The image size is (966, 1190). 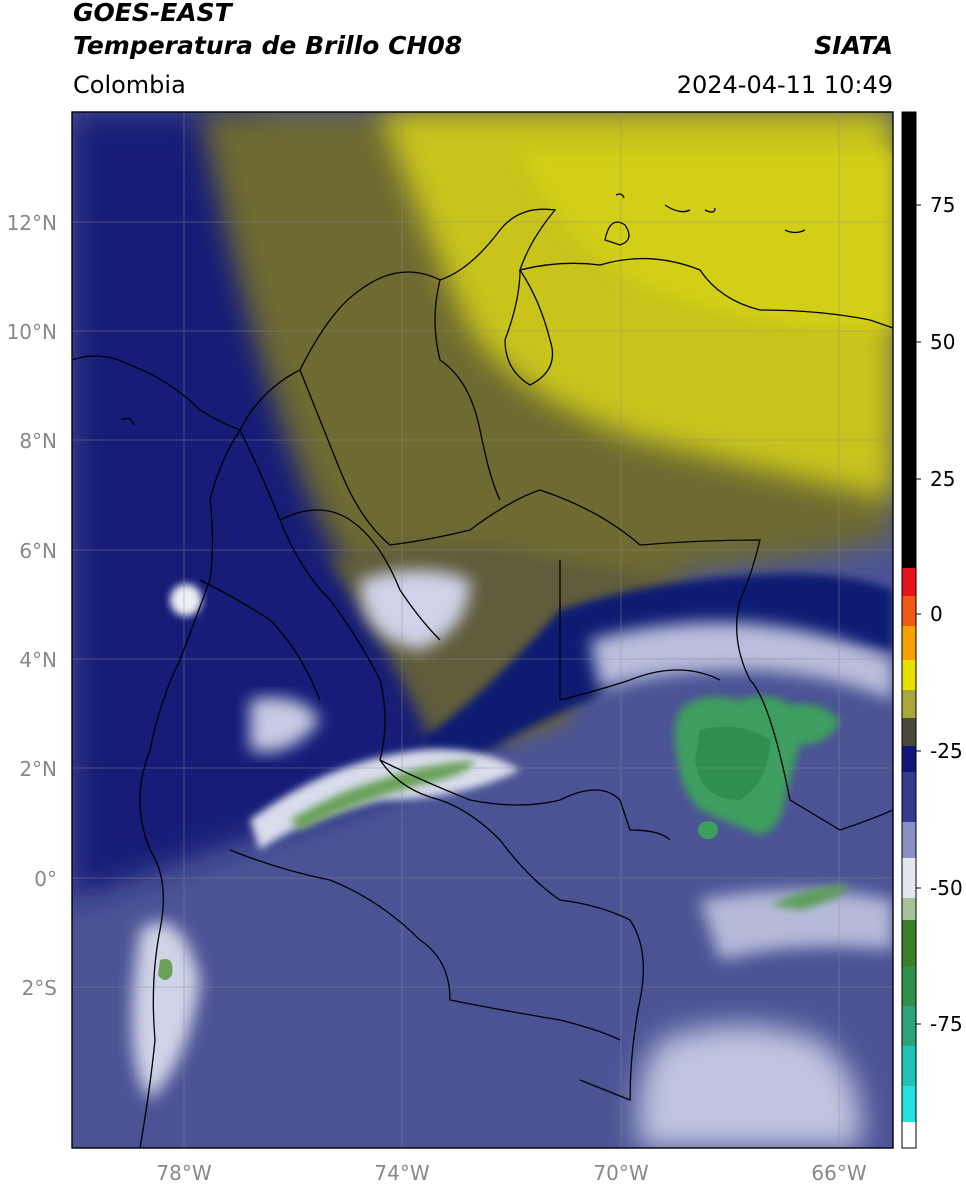 What do you see at coordinates (909, 759) in the screenshot?
I see `colorbar-segment-navy` at bounding box center [909, 759].